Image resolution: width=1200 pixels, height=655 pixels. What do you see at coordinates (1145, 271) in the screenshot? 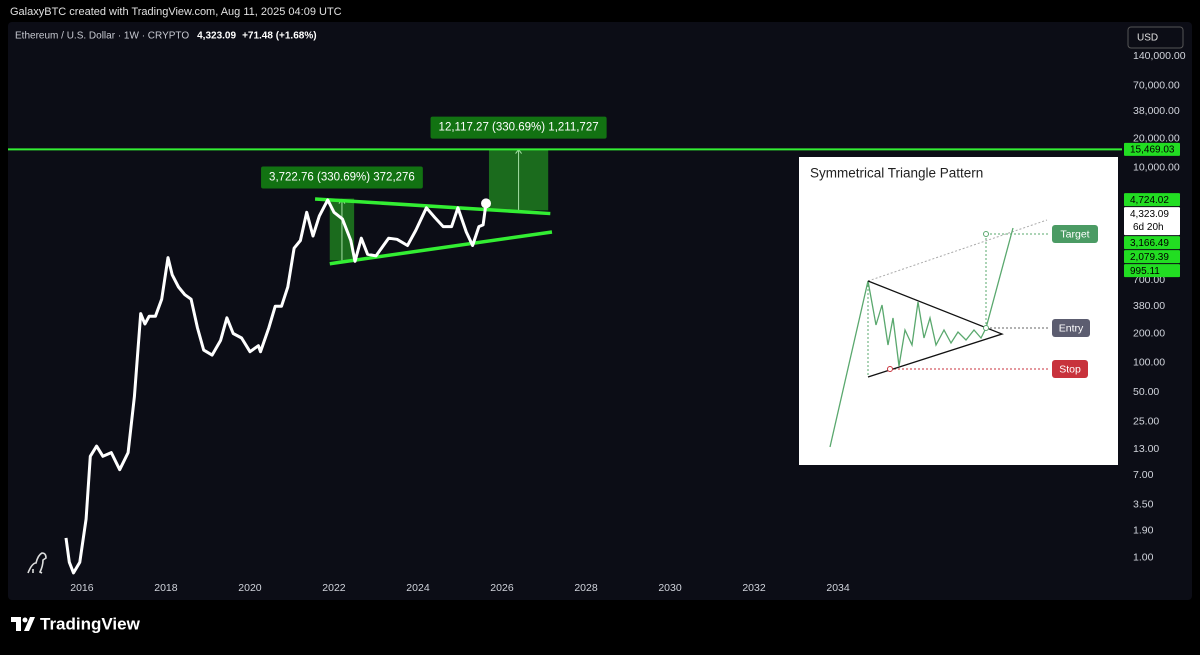
I see `price-tag-label: 995.11` at bounding box center [1145, 271].